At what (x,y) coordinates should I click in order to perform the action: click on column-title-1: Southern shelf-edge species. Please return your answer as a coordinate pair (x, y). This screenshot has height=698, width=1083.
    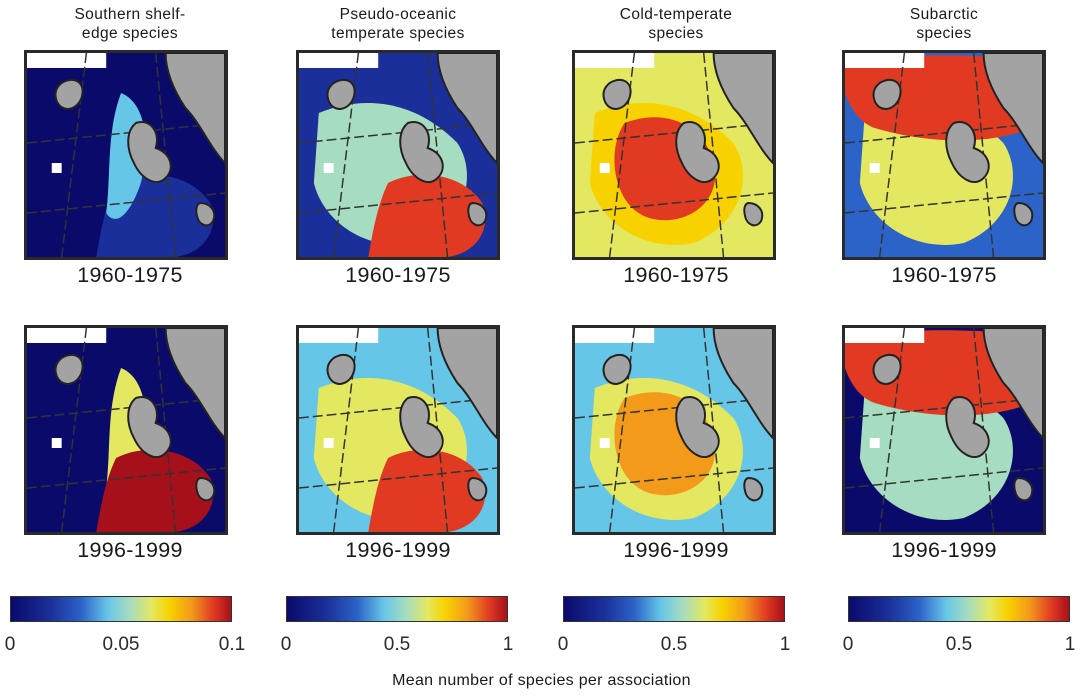
    Looking at the image, I should click on (130, 24).